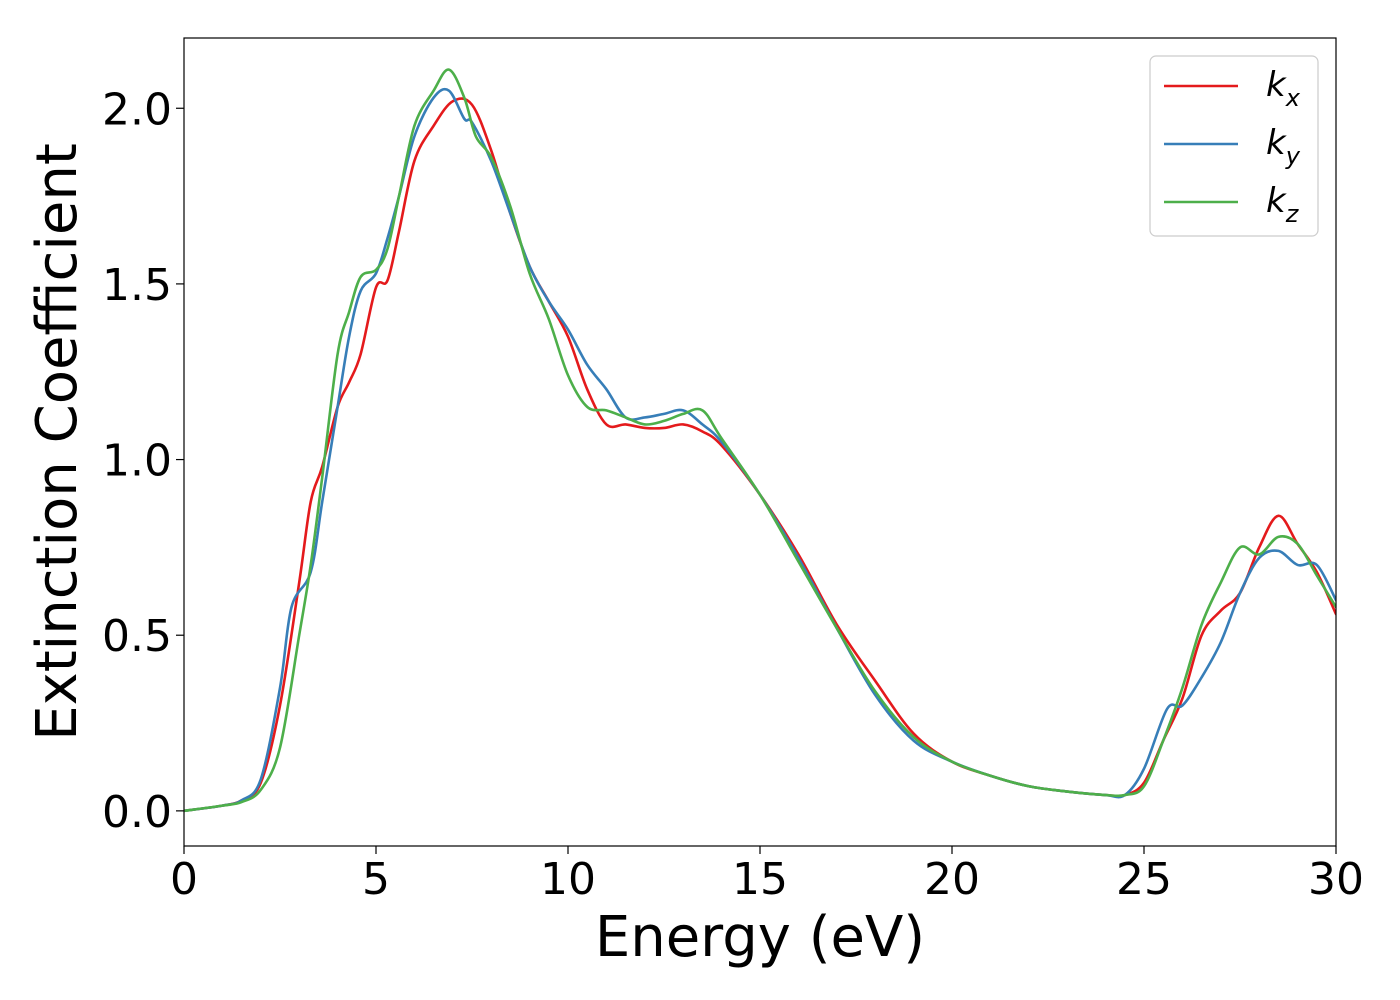  I want to click on x-axis: 0 5 10 15 20 25 30, so click(767, 875).